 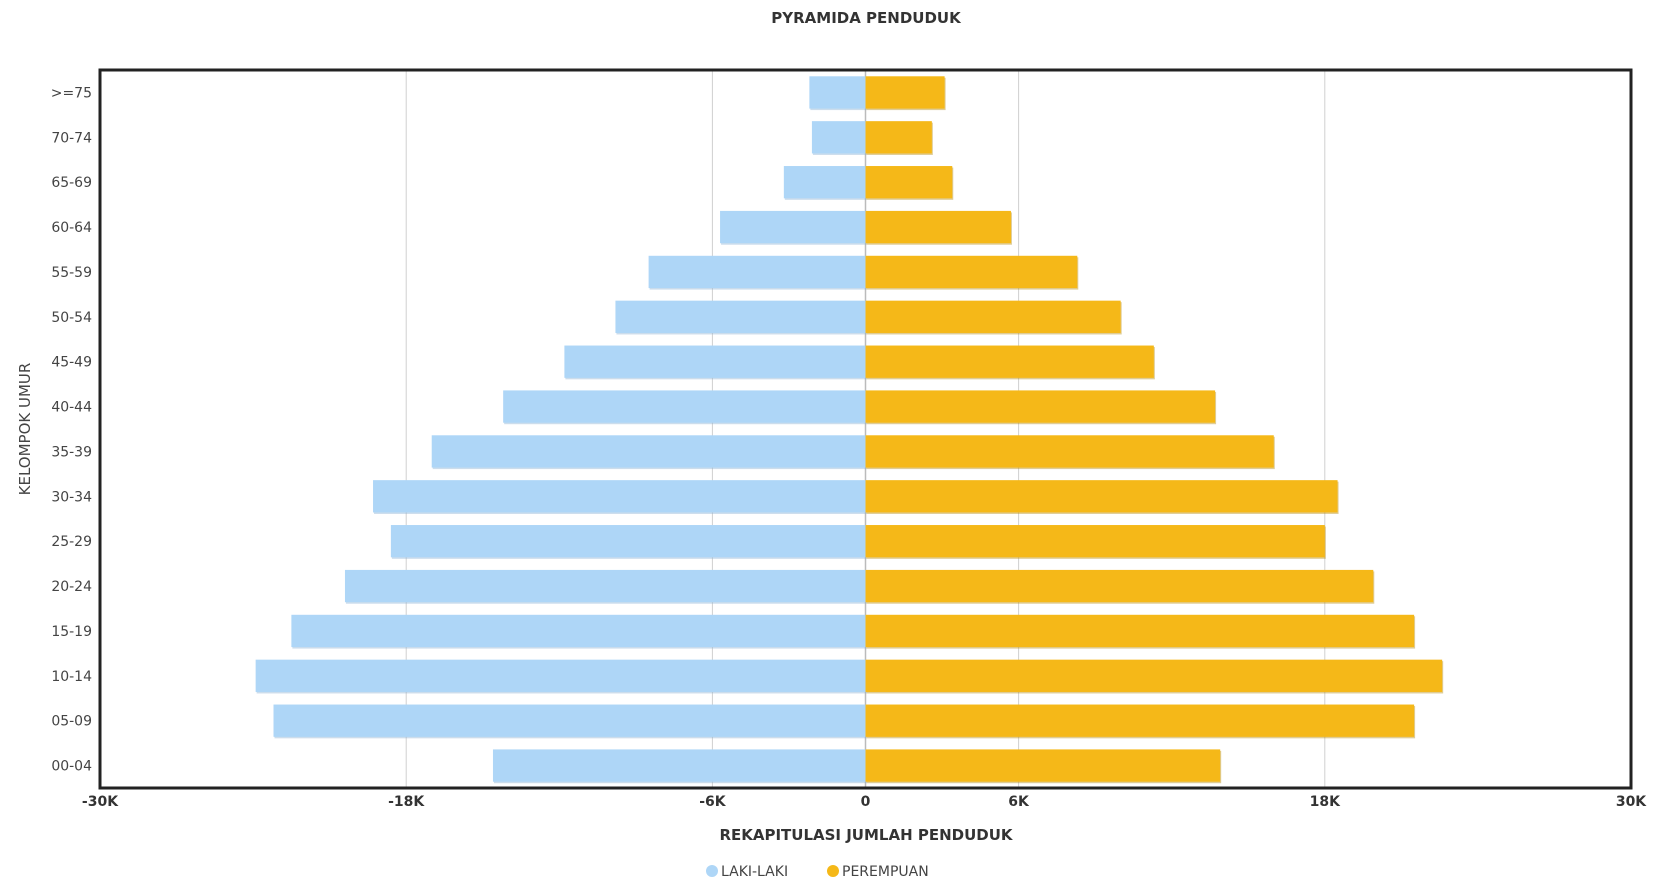 I want to click on y-tick-label: 60-64, so click(x=71, y=228).